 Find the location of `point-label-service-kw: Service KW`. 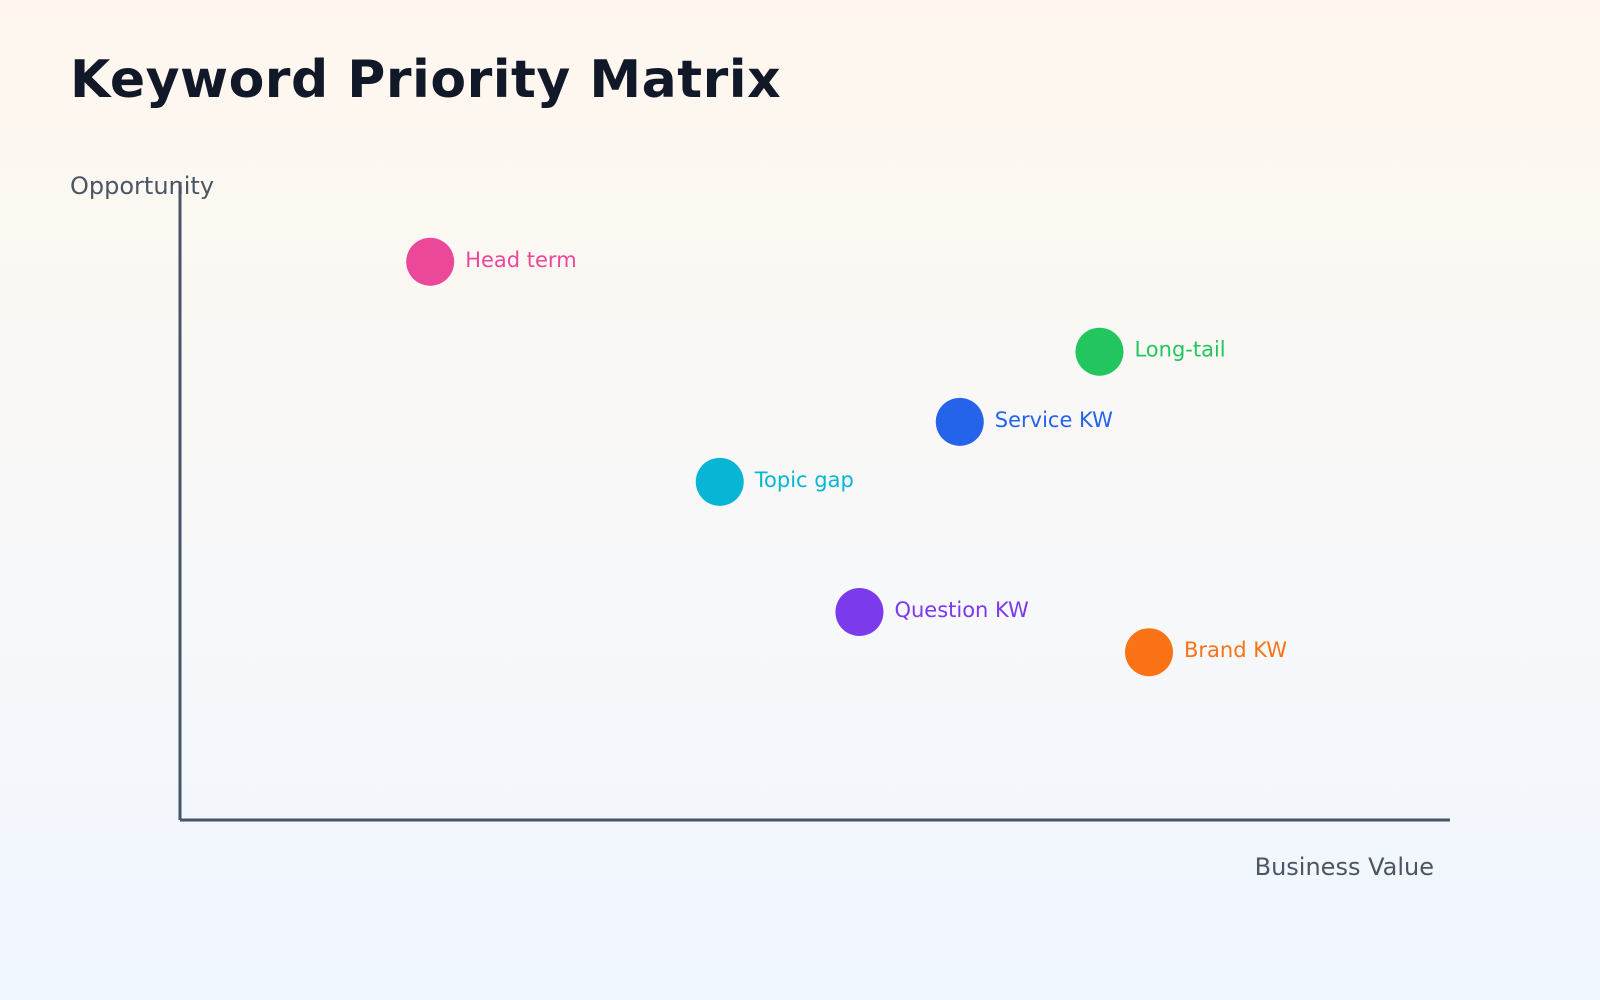

point-label-service-kw: Service KW is located at coordinates (1054, 420).